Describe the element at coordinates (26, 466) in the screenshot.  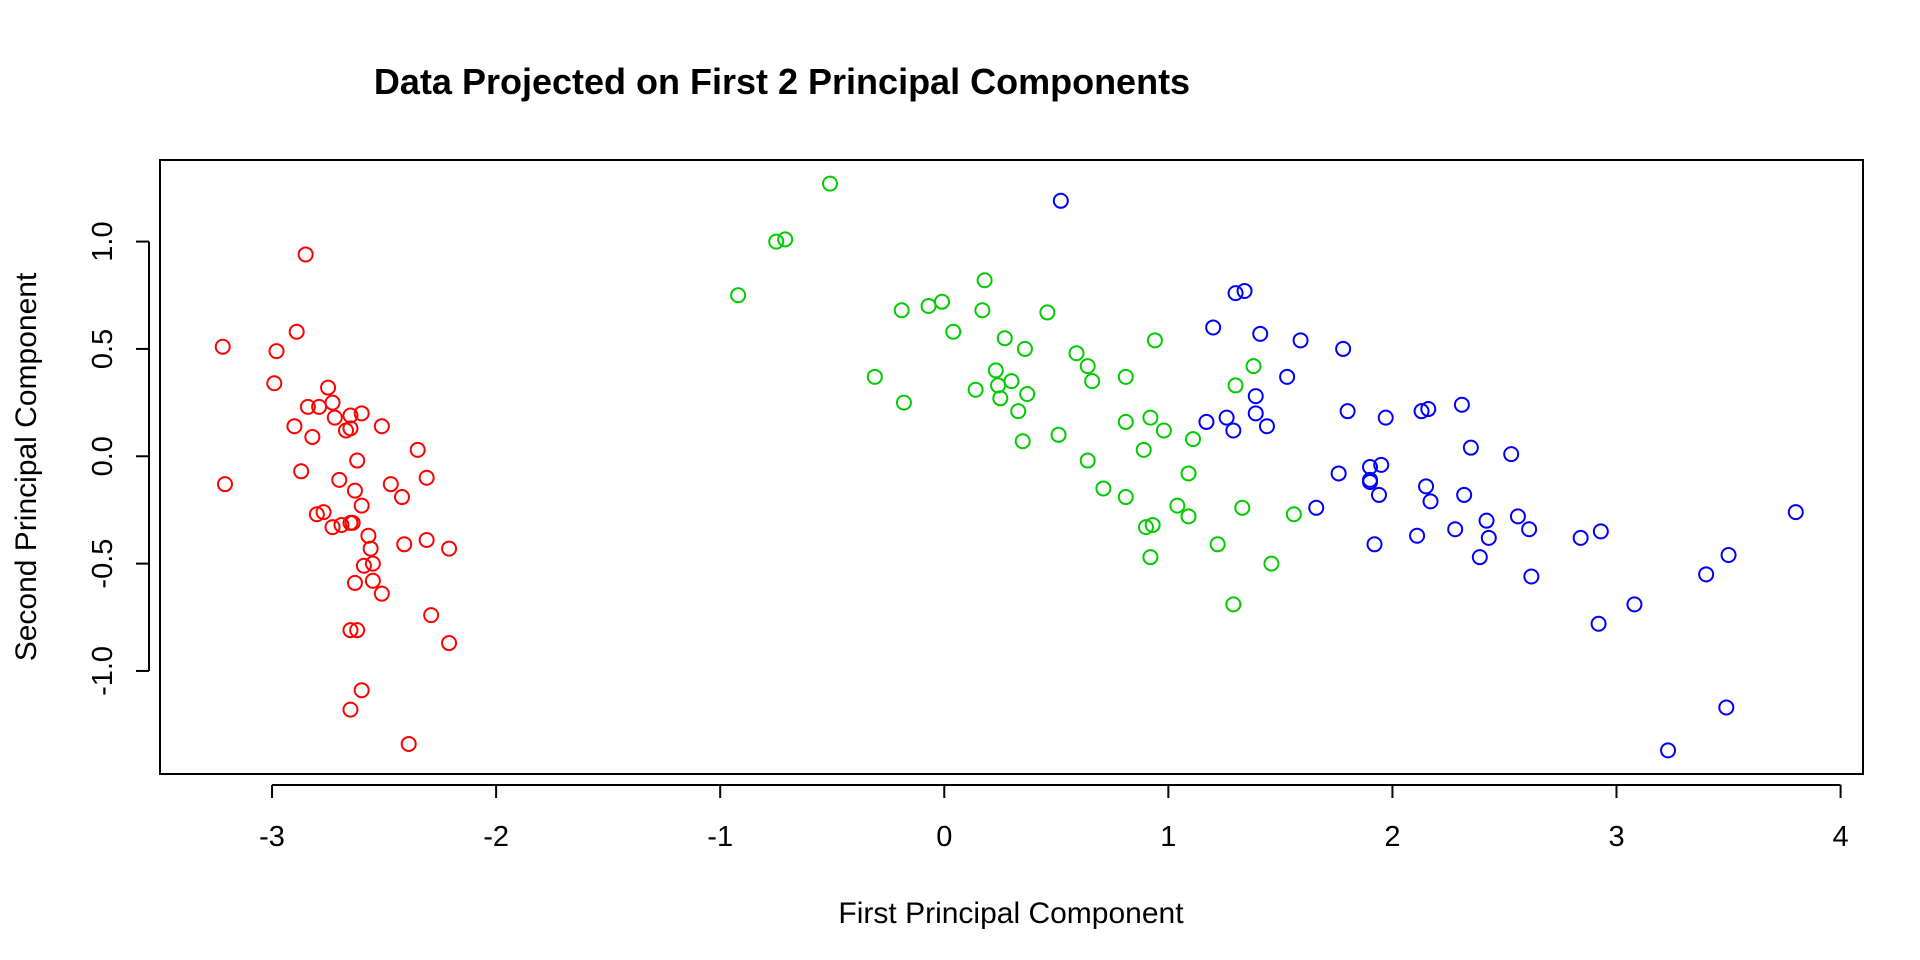
I see `y-axis-label: Second Principal Component` at that location.